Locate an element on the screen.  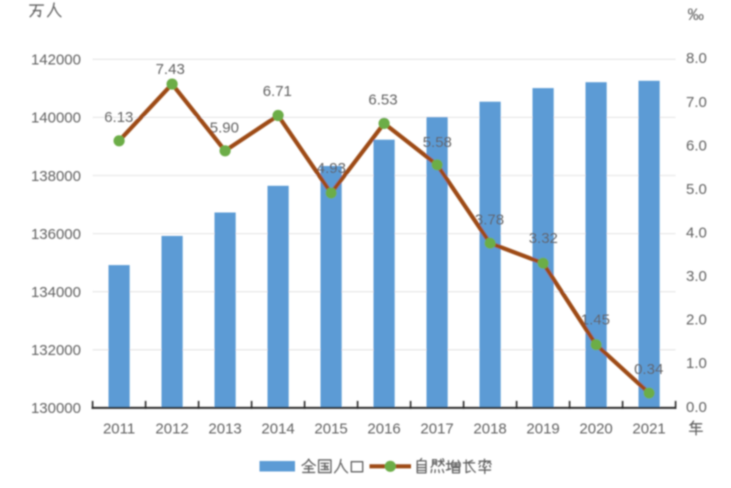
svg-text: 4.93 is located at coordinates (331, 168).